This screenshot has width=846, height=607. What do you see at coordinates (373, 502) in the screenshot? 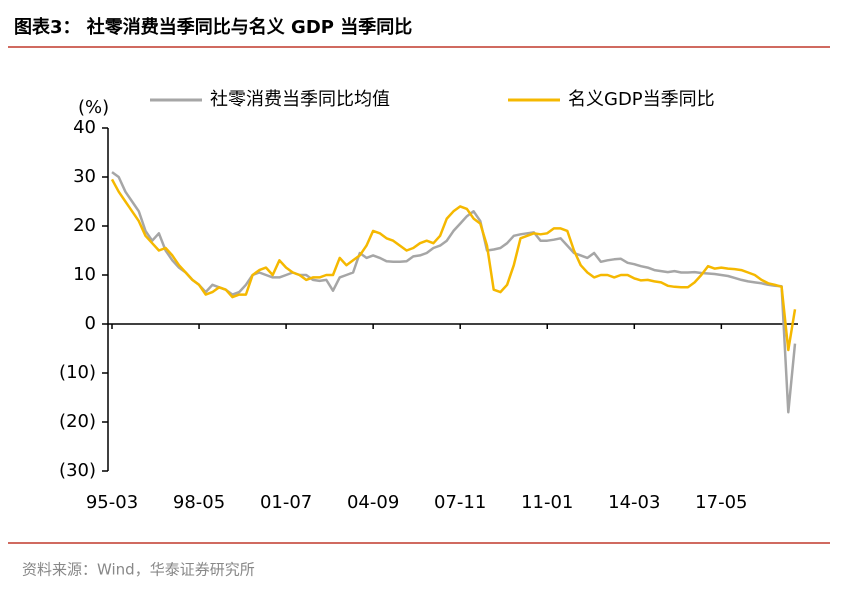
I see `x-tick-label: 04-09` at bounding box center [373, 502].